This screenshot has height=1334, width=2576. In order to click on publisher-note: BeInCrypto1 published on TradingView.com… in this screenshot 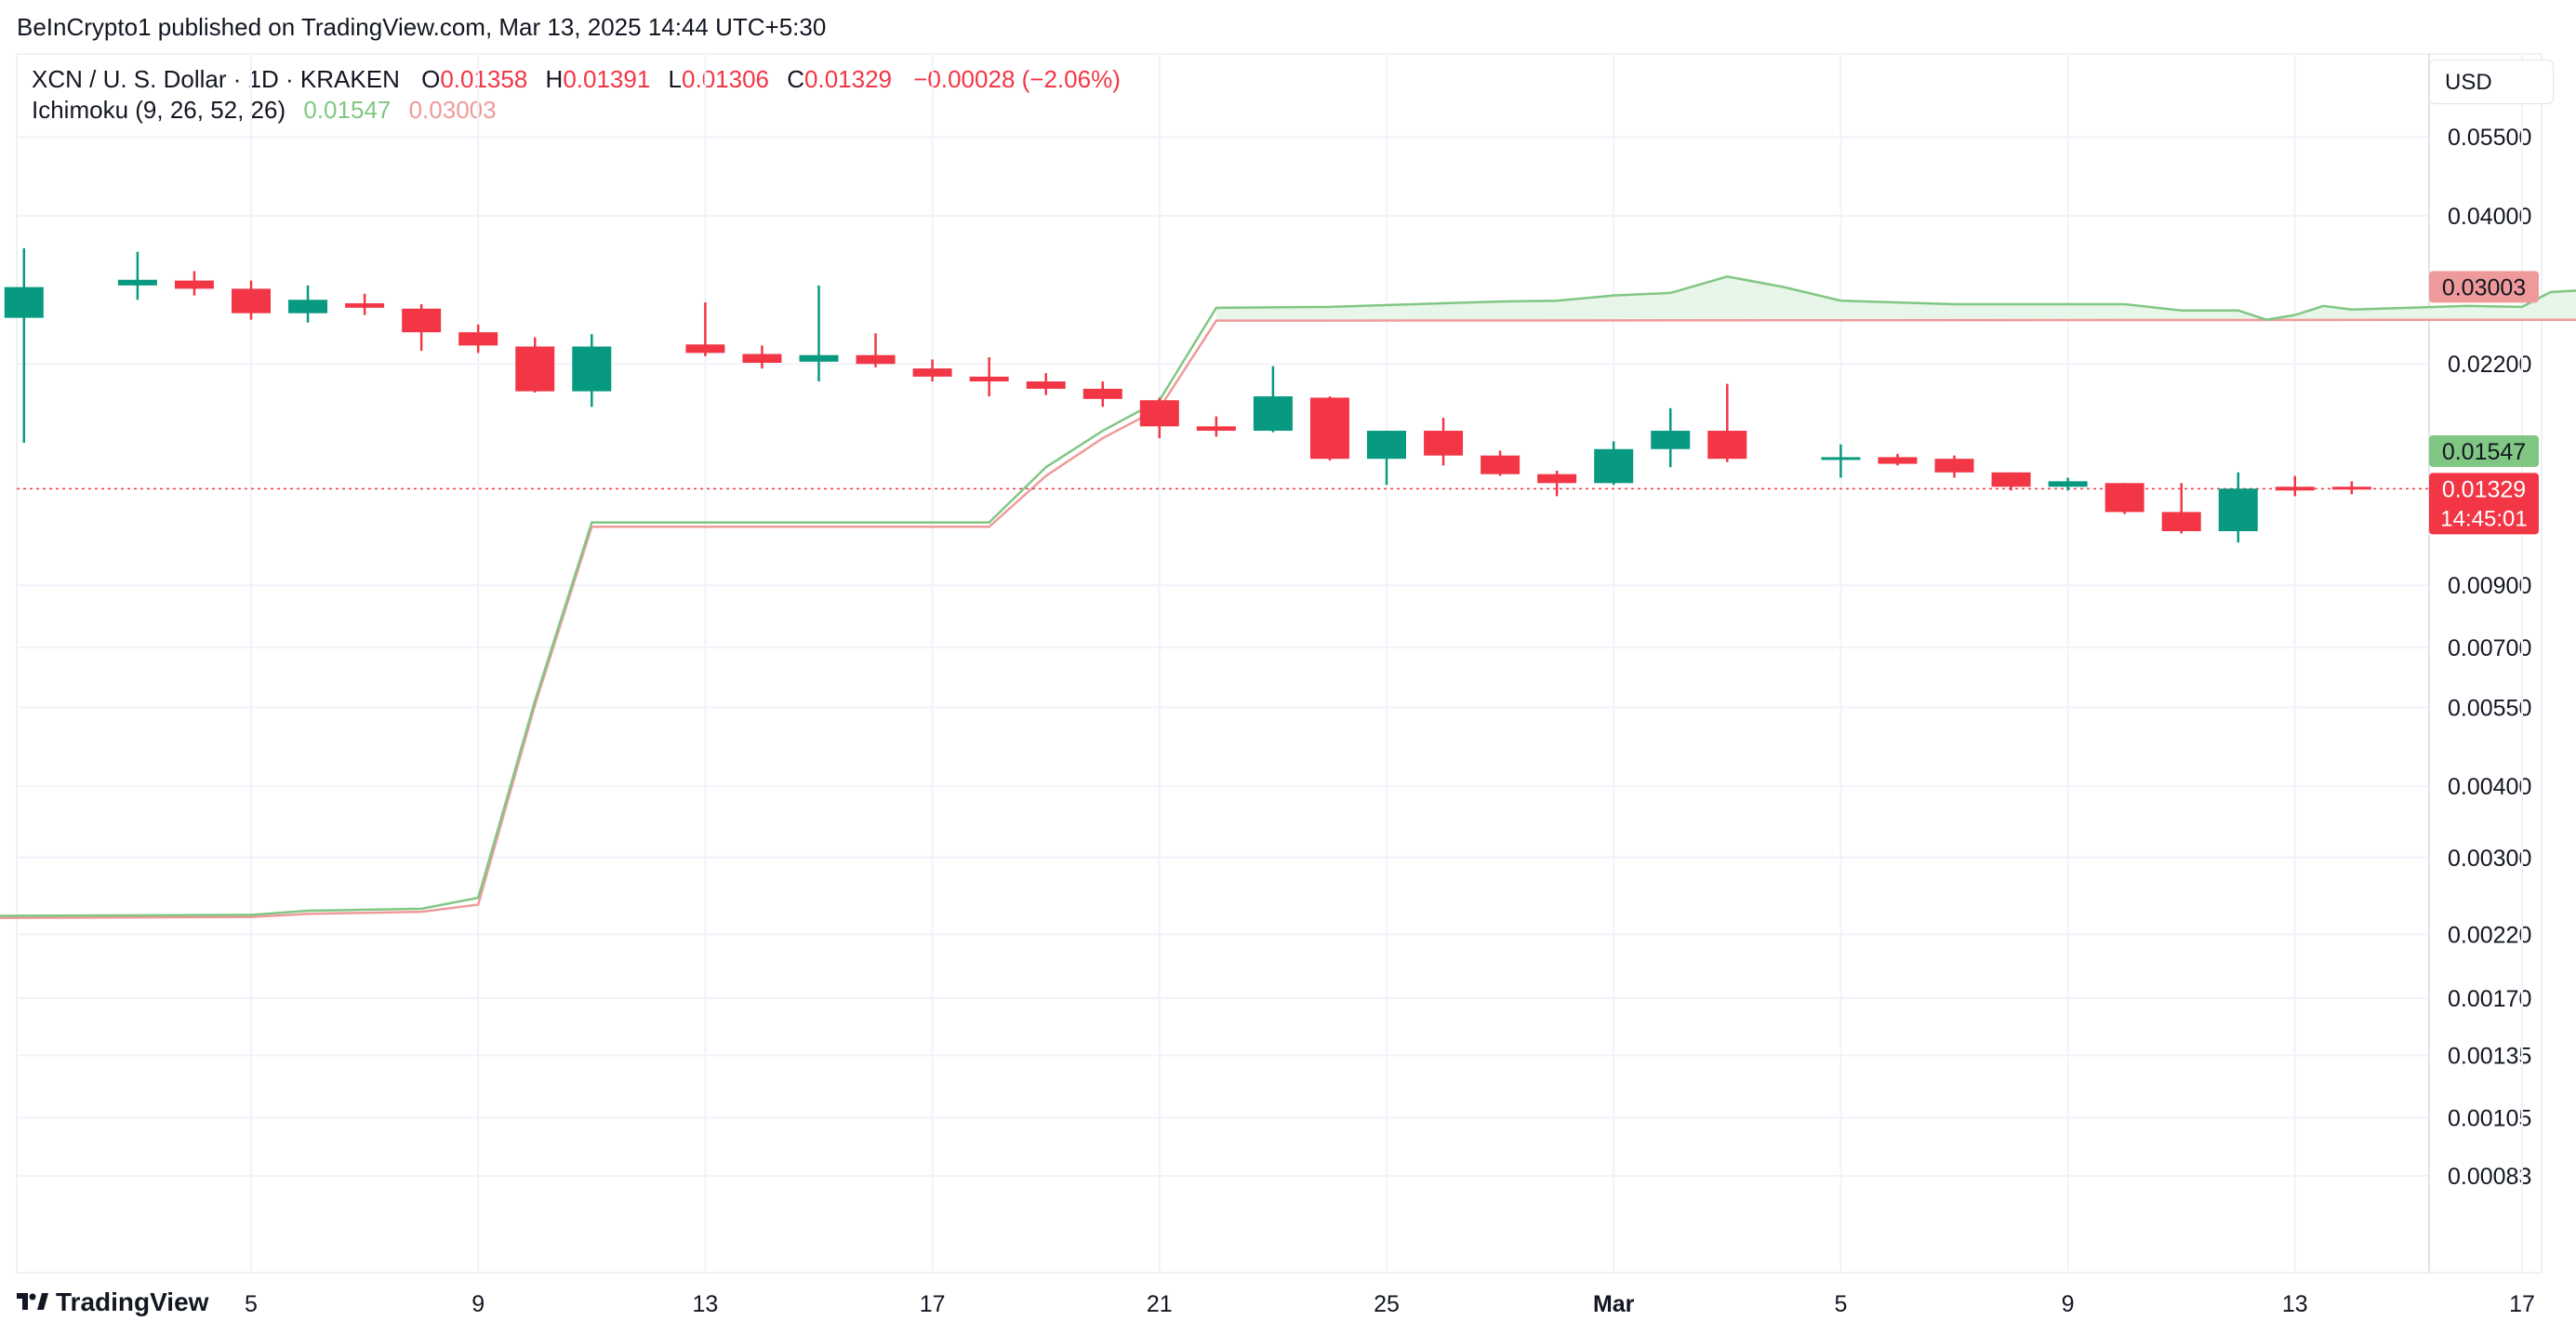, I will do `click(422, 27)`.